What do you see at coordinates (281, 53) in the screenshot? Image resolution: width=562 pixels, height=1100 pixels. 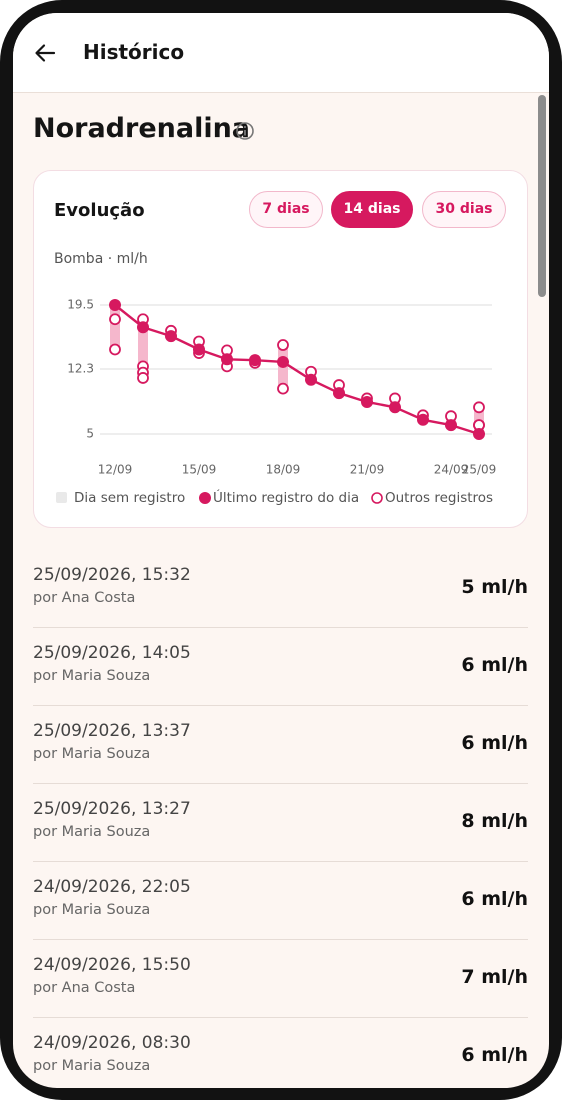 I see `app-header: Histórico` at bounding box center [281, 53].